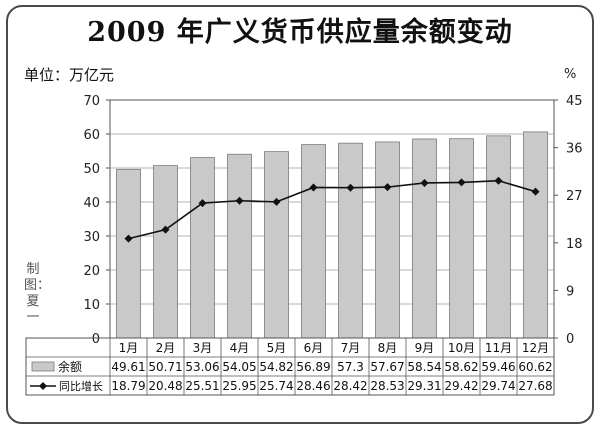 Image resolution: width=600 pixels, height=428 pixels. Describe the element at coordinates (387, 367) in the screenshot. I see `data-label-bar: 57.67` at that location.